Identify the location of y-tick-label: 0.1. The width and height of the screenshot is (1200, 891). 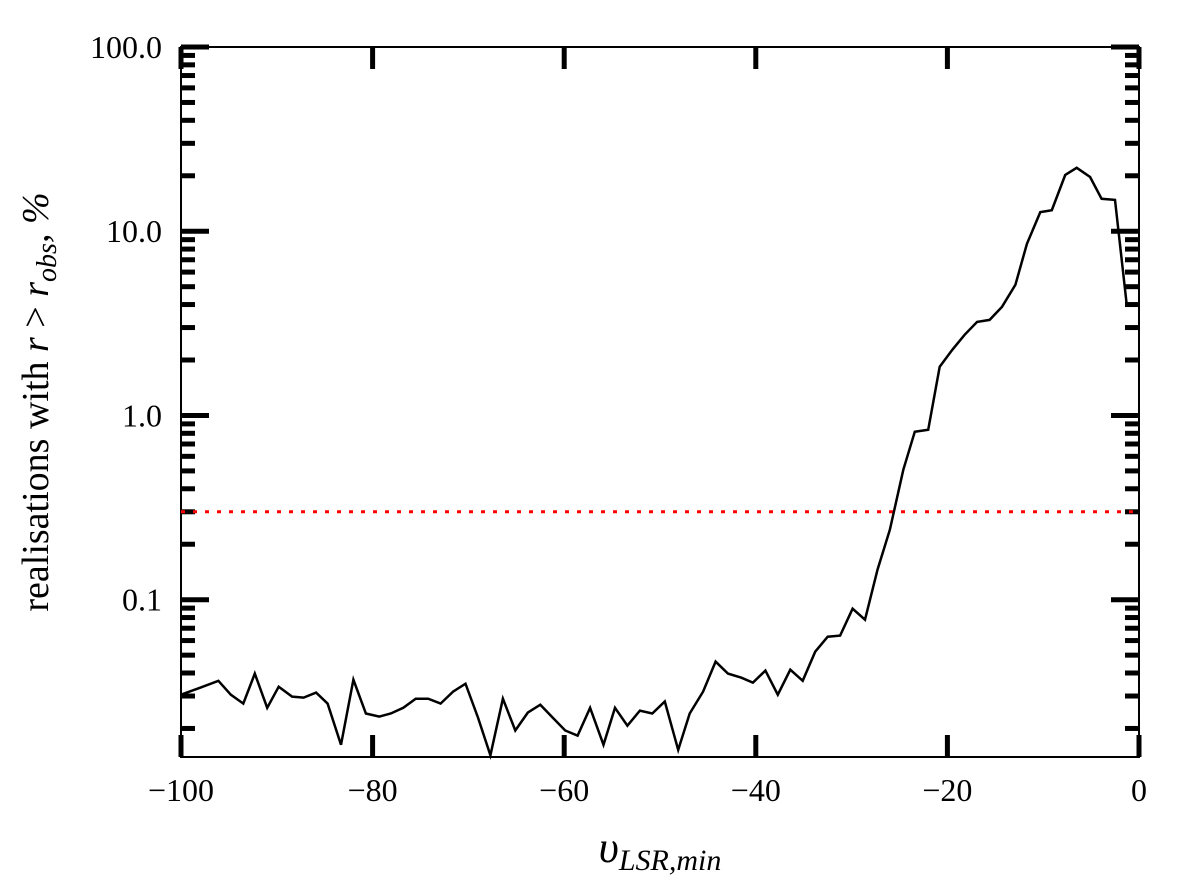
(142, 600).